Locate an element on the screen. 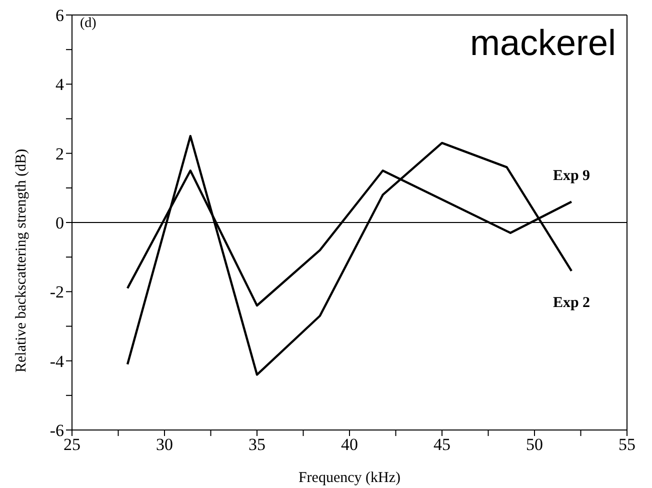  x-tick-label: 55 is located at coordinates (627, 444).